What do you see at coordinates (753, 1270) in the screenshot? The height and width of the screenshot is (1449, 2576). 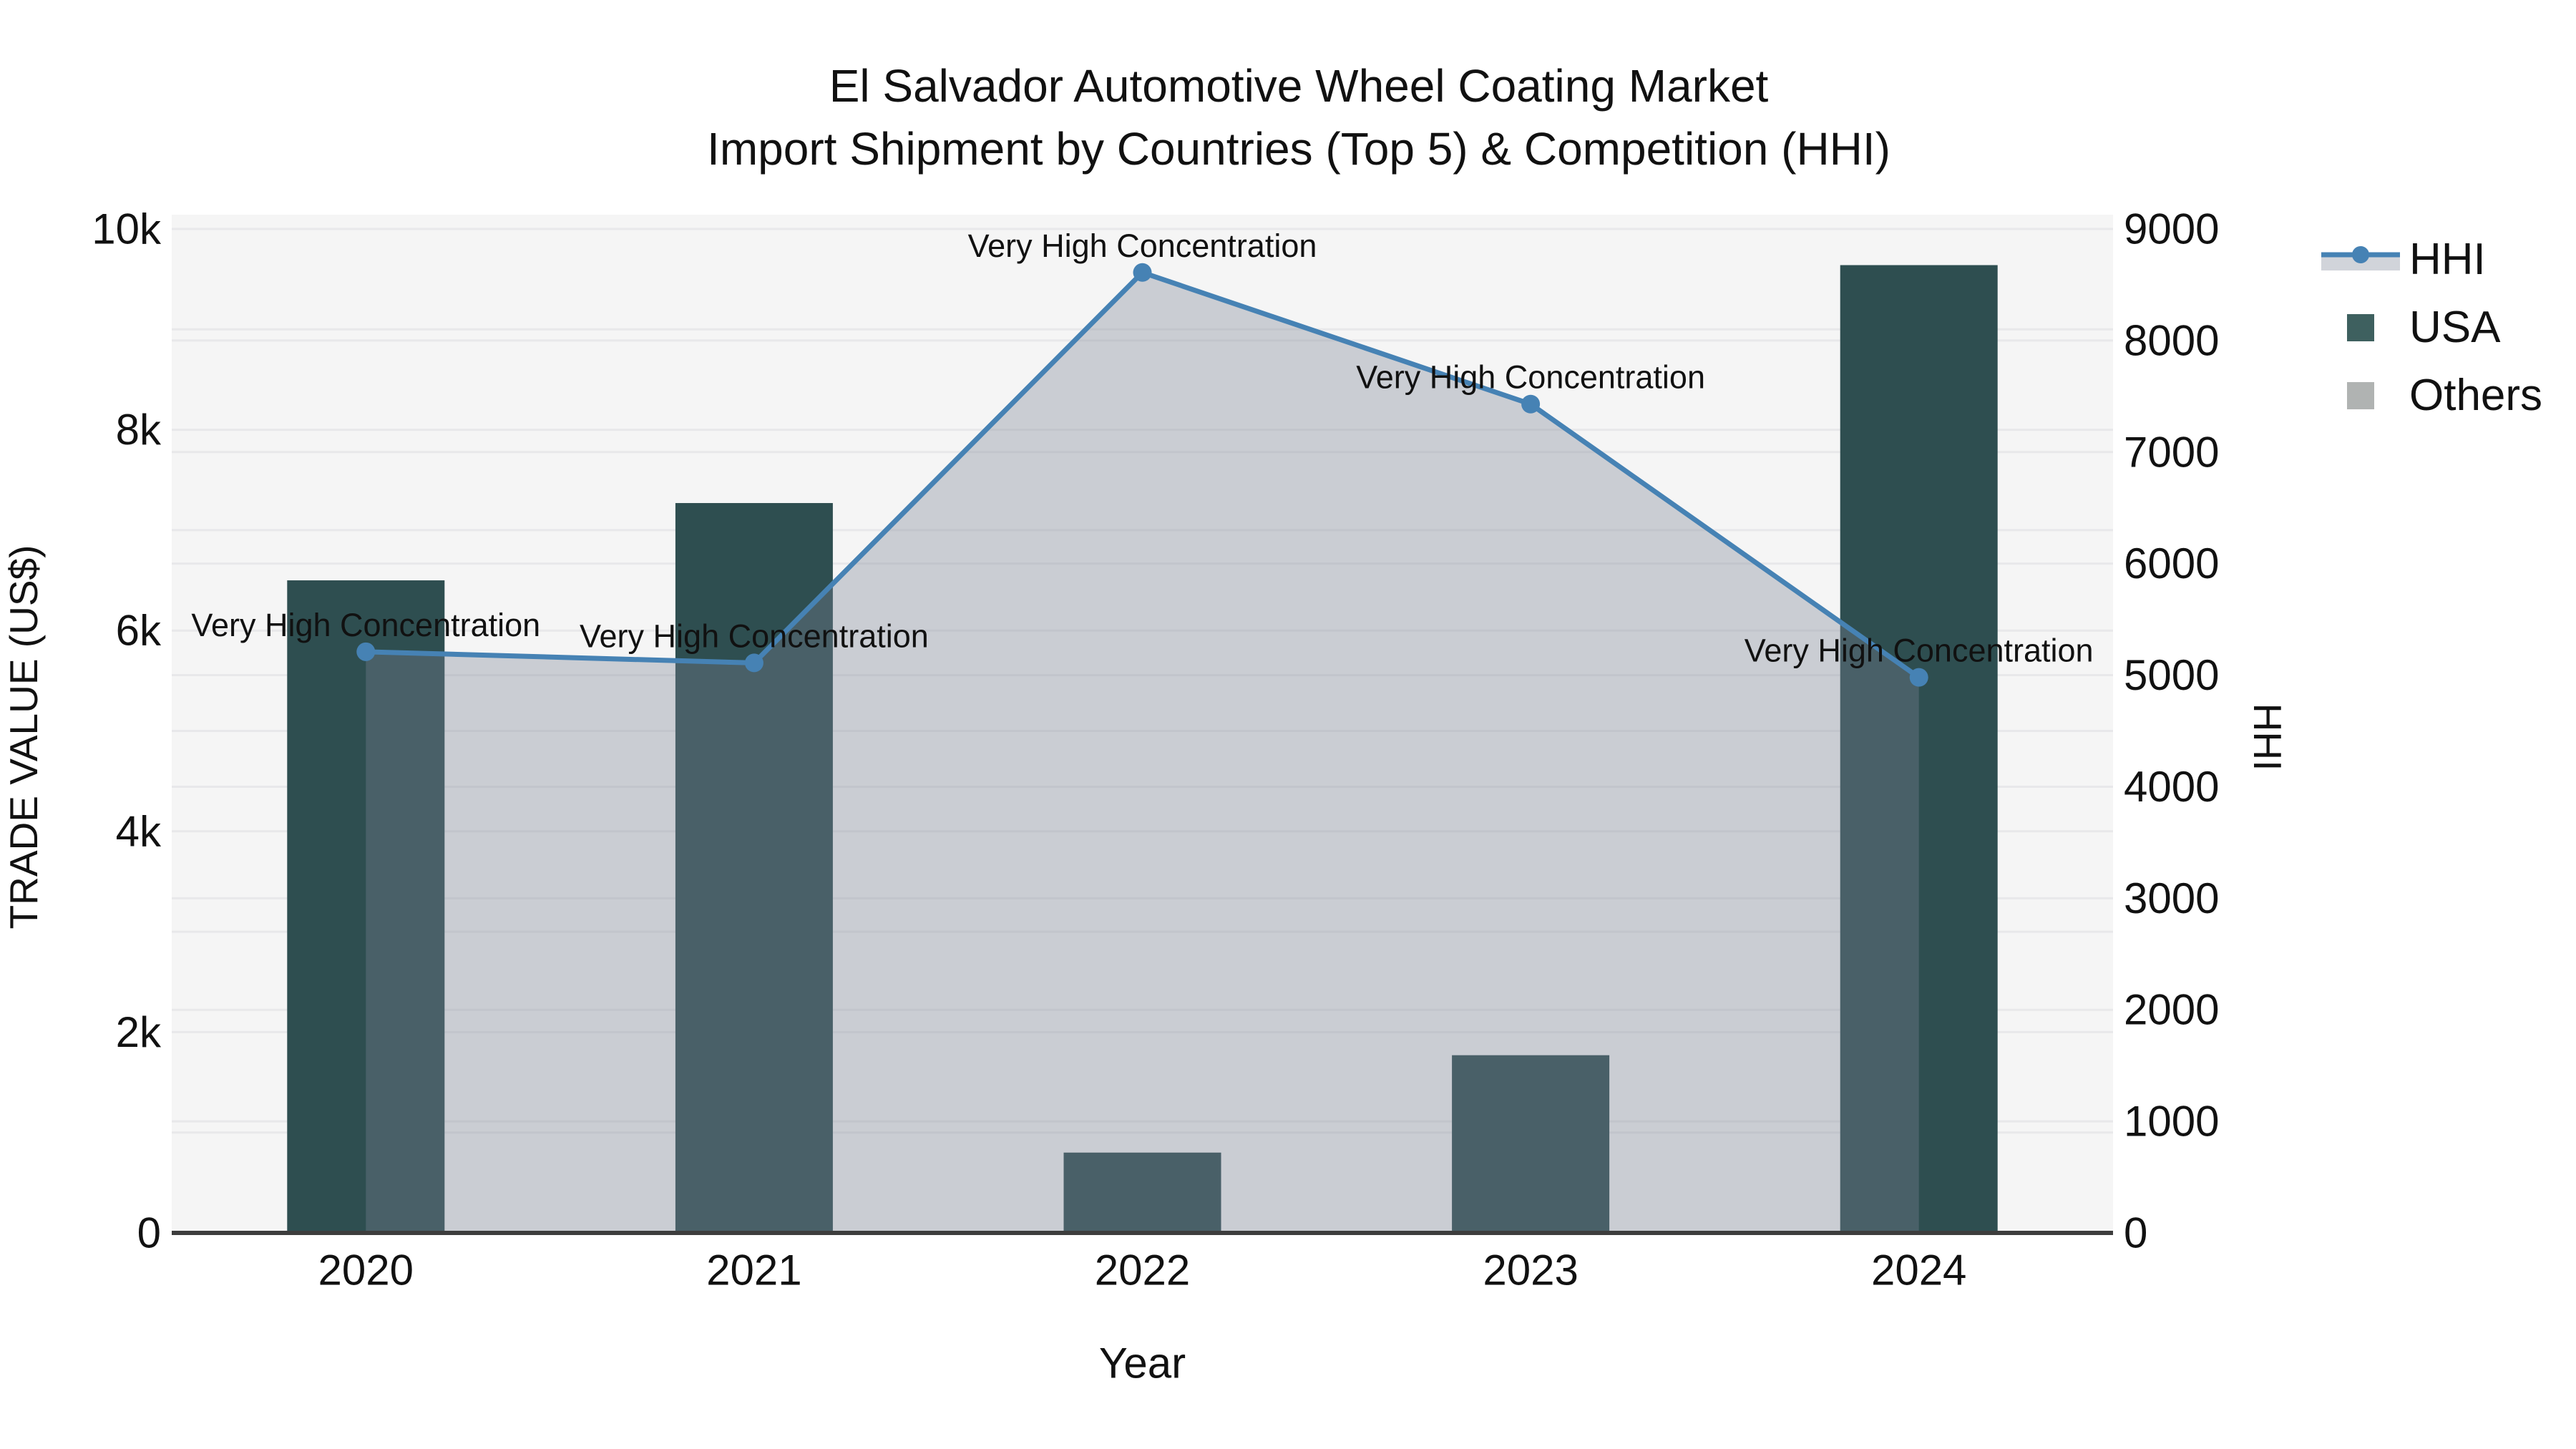 I see `x-tick-2021: 2021` at bounding box center [753, 1270].